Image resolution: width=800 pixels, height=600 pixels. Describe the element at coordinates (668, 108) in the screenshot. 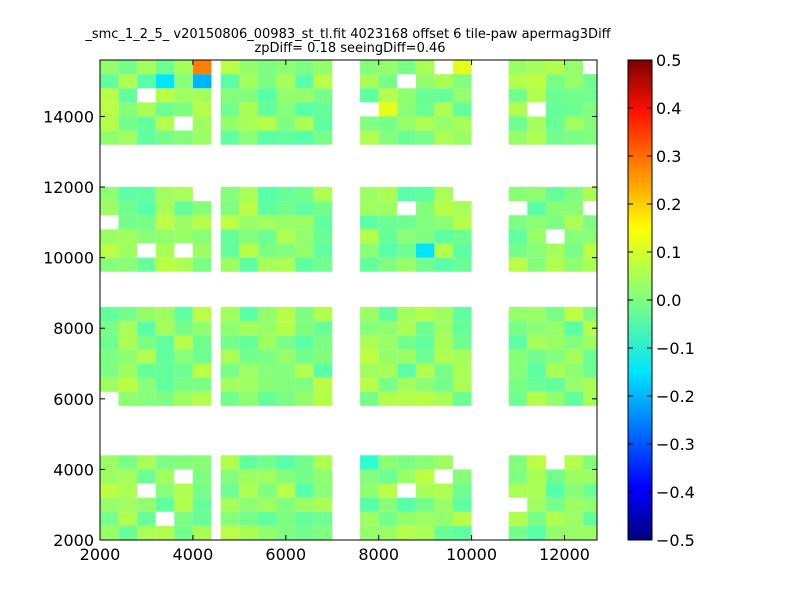

I see `colorbar-tick-label: 0.4` at that location.